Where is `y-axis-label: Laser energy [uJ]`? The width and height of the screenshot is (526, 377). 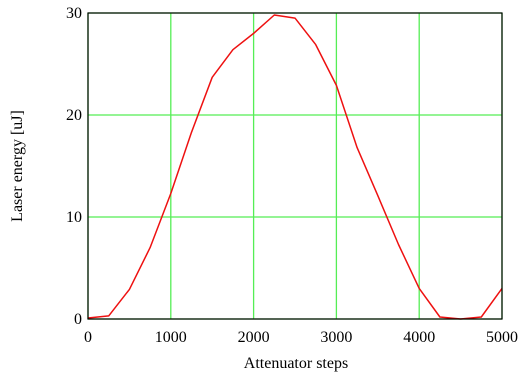 y-axis-label: Laser energy [uJ] is located at coordinates (17, 166).